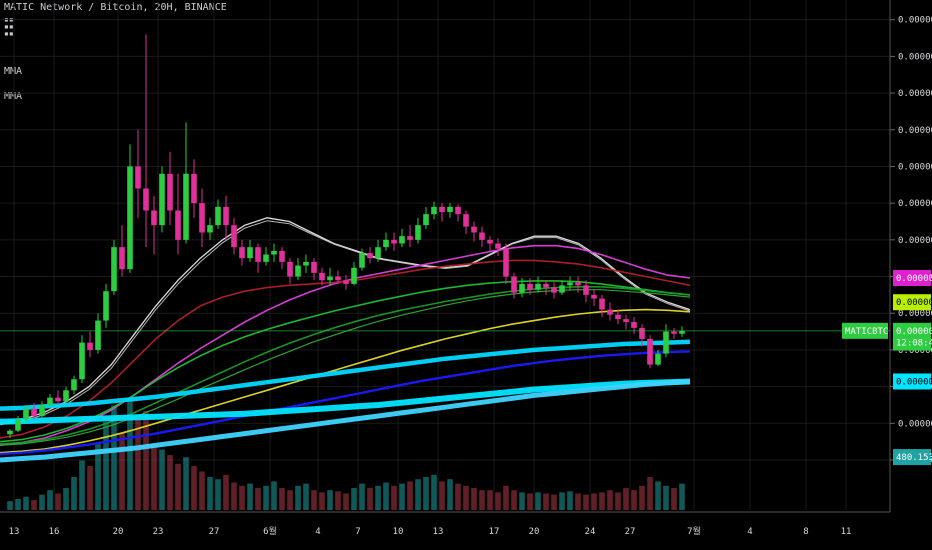 The width and height of the screenshot is (932, 550). I want to click on price-tag-label: MATICBTC, so click(866, 332).